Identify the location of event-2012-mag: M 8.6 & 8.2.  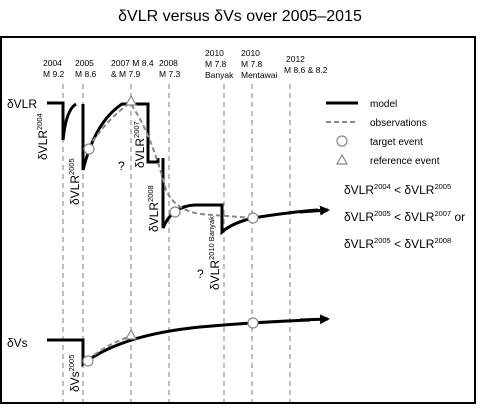
(306, 70).